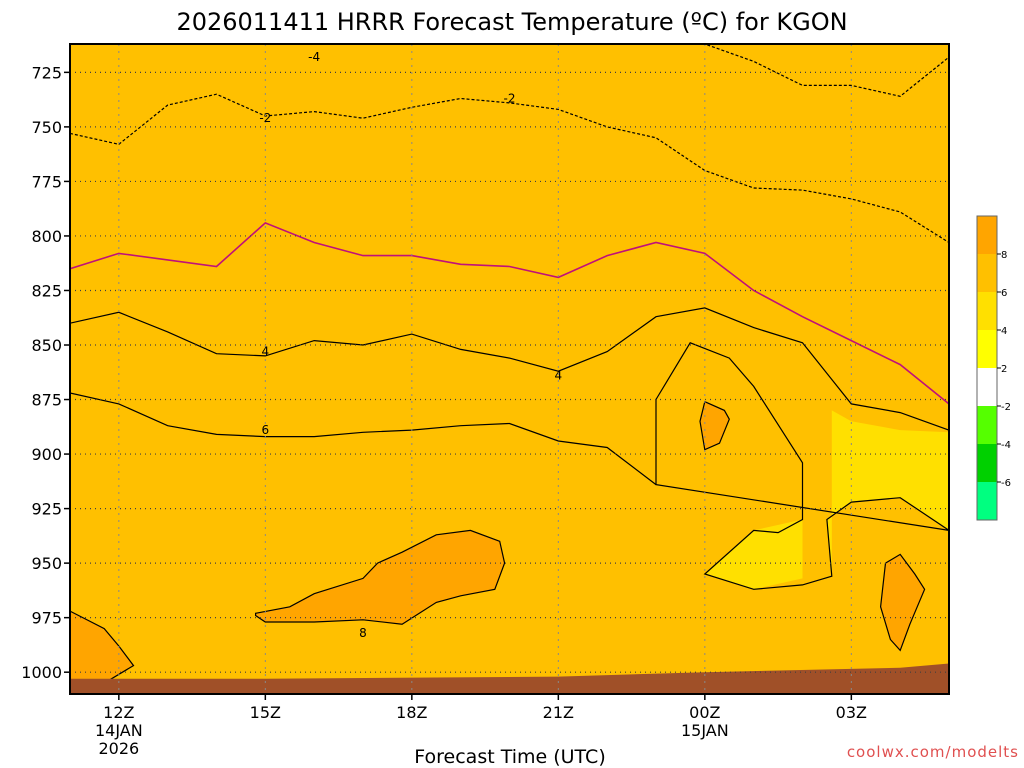  I want to click on contour-2..4, so click(509, 369).